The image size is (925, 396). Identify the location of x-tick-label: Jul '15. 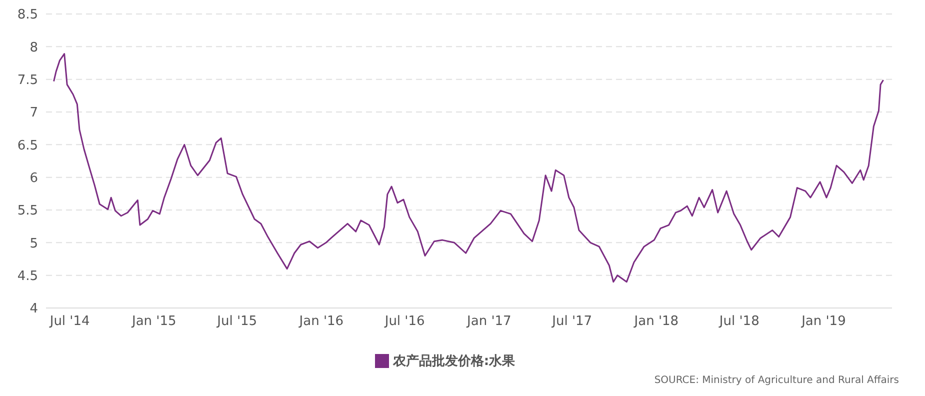
(237, 322).